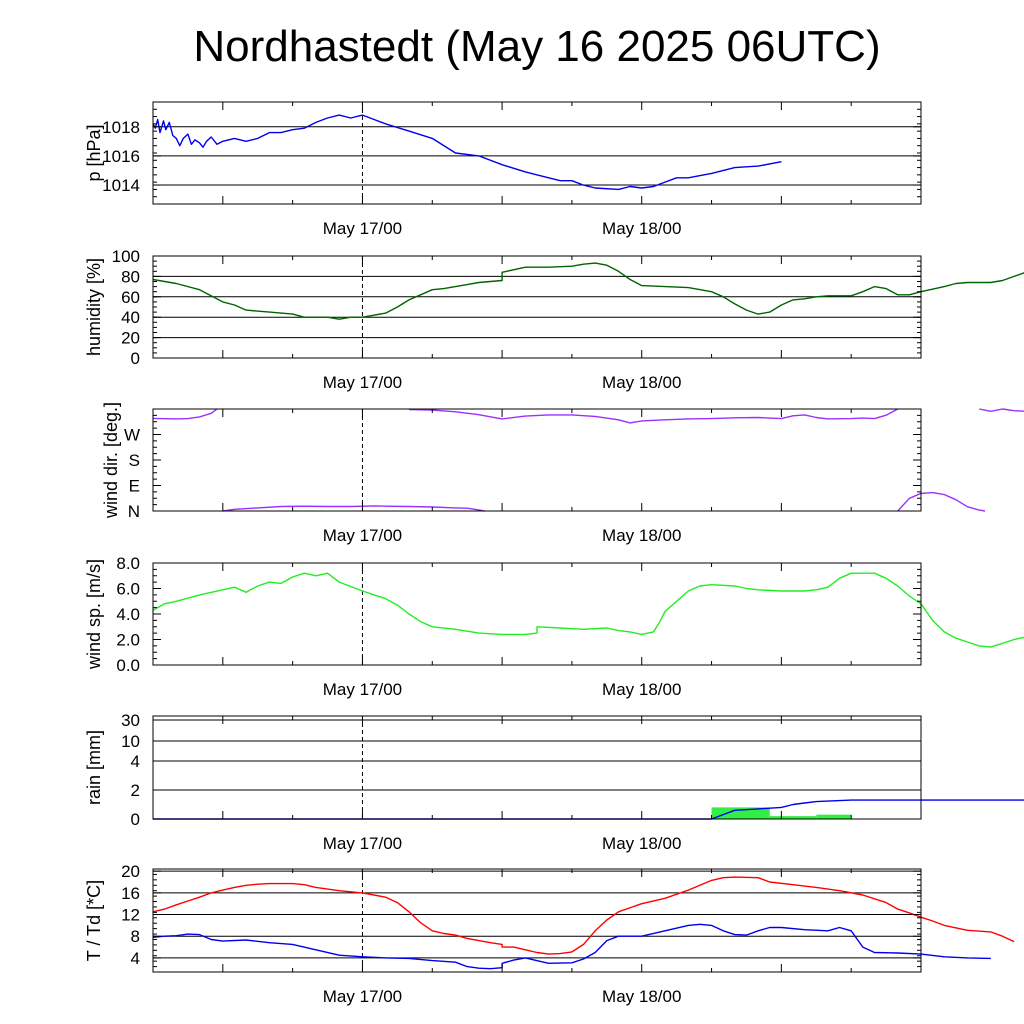 The width and height of the screenshot is (1024, 1024). I want to click on axis-title: rain [mm], so click(94, 767).